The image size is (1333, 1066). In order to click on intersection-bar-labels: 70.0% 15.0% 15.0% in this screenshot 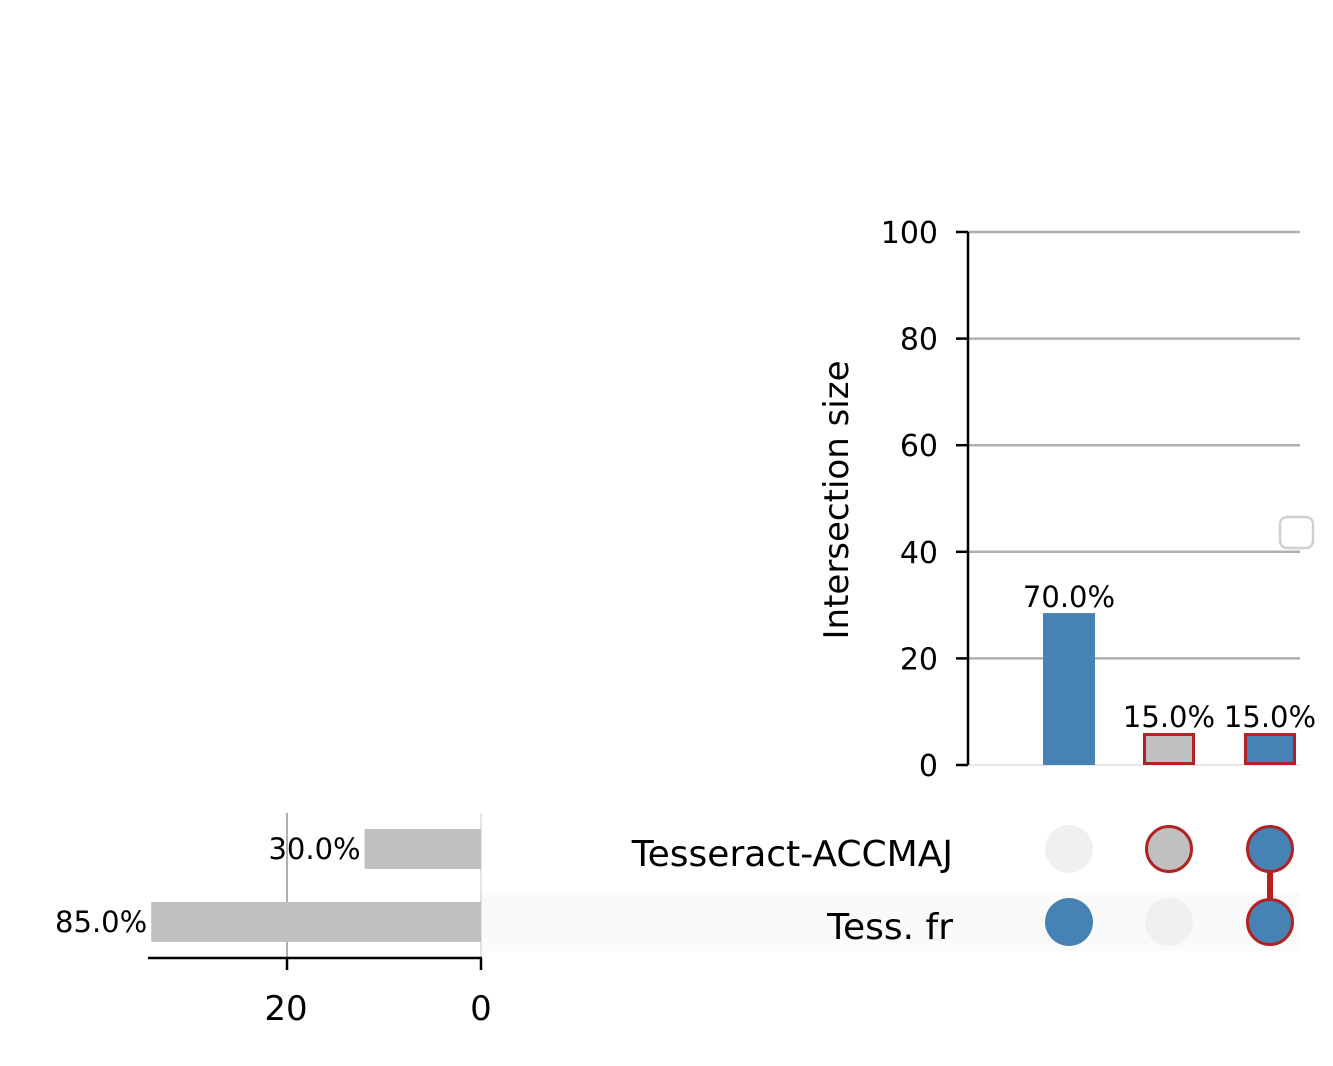, I will do `click(1169, 657)`.